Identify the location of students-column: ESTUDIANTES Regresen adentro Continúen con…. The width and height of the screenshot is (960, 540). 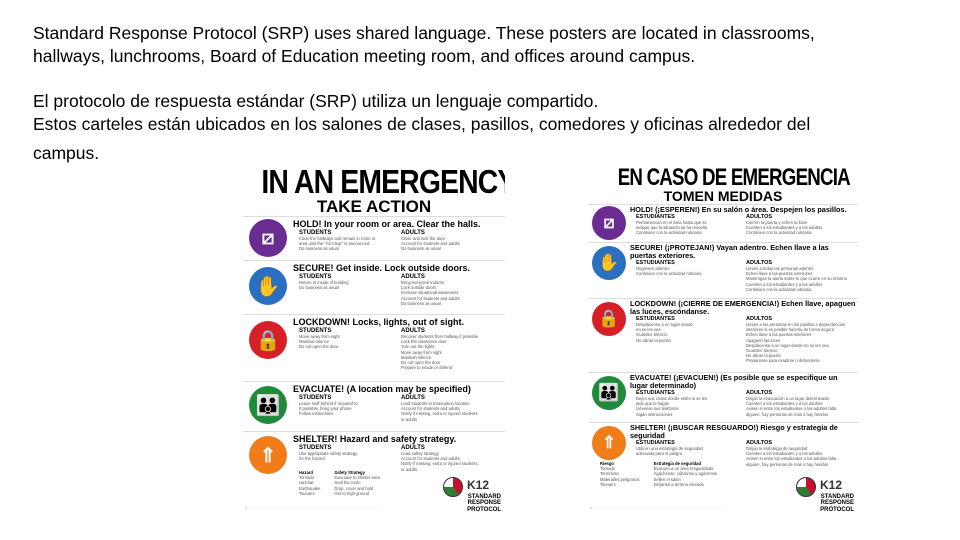
(691, 276).